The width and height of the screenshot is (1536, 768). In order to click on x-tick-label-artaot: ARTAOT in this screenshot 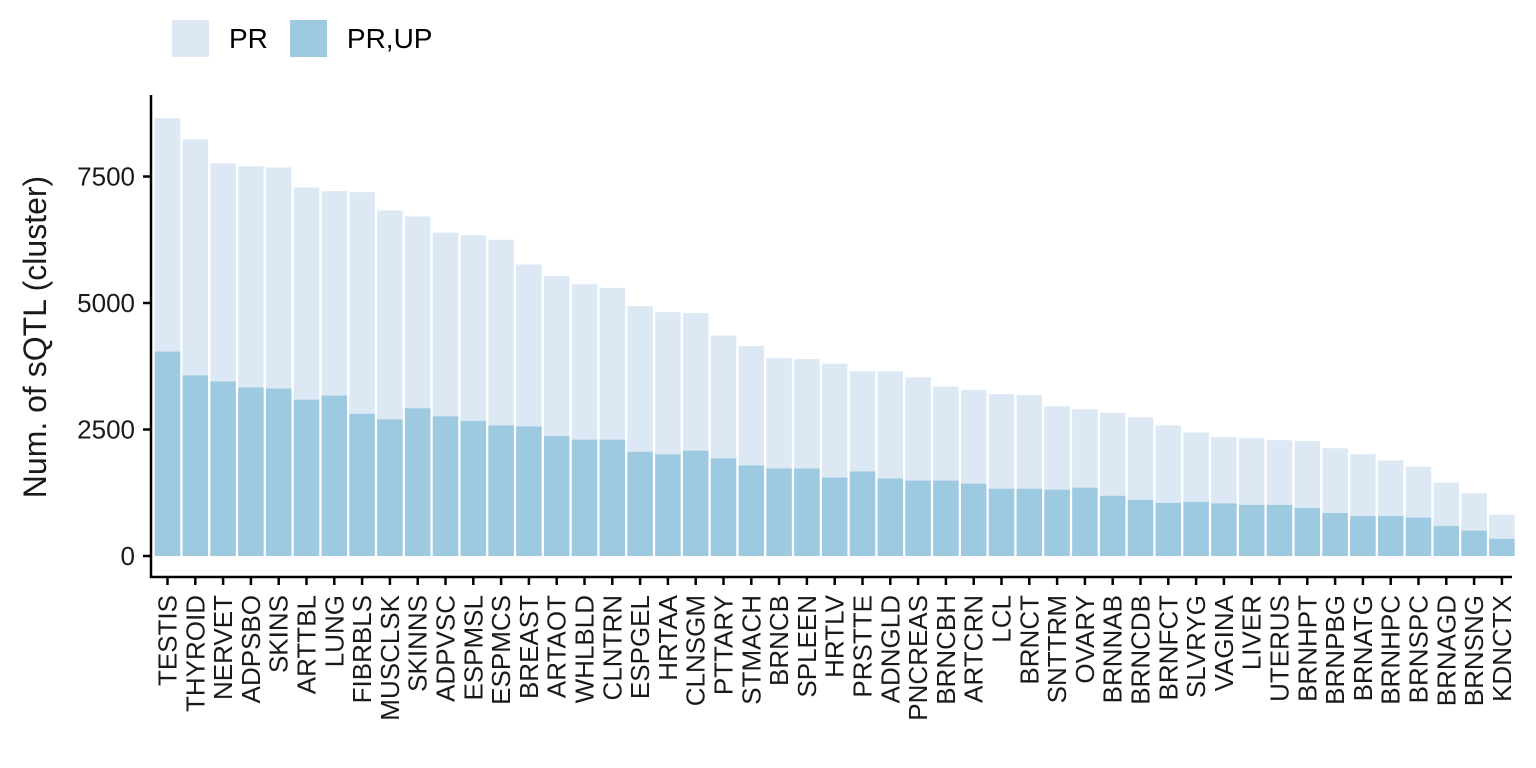, I will do `click(557, 646)`.